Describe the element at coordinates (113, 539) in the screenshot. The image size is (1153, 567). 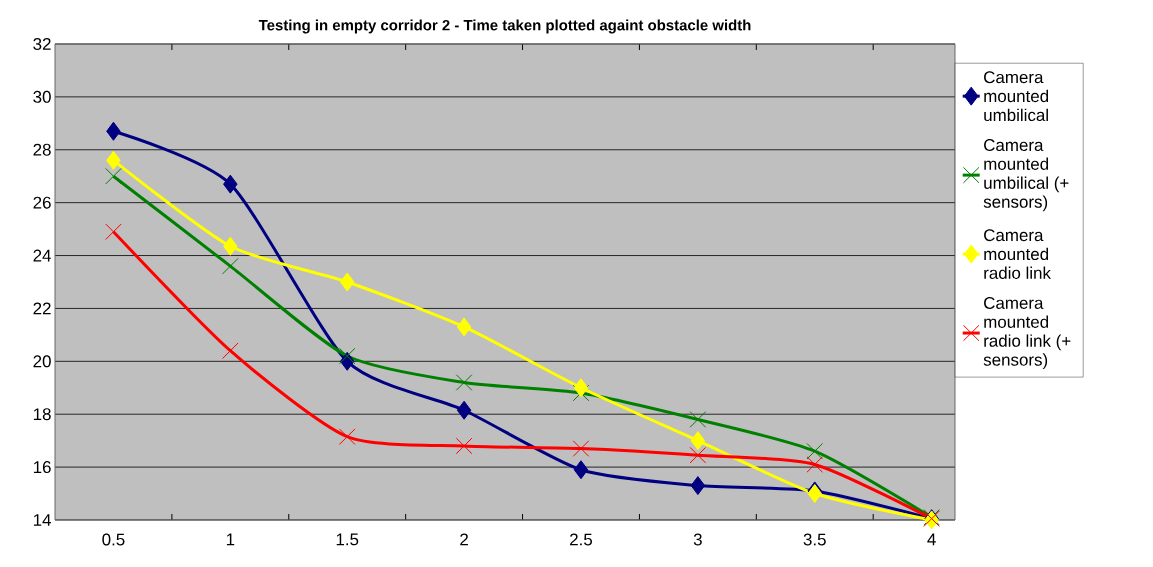
I see `x-tick-label: 0.5` at that location.